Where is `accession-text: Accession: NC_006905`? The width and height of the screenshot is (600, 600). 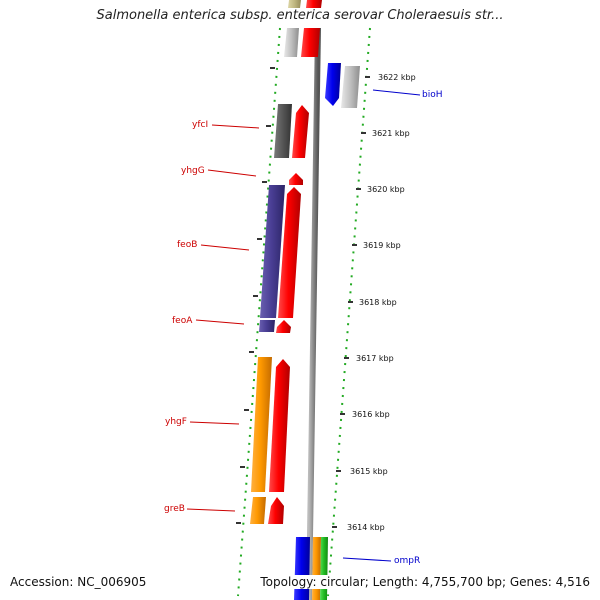
accession-text: Accession: NC_006905 is located at coordinates (80, 582).